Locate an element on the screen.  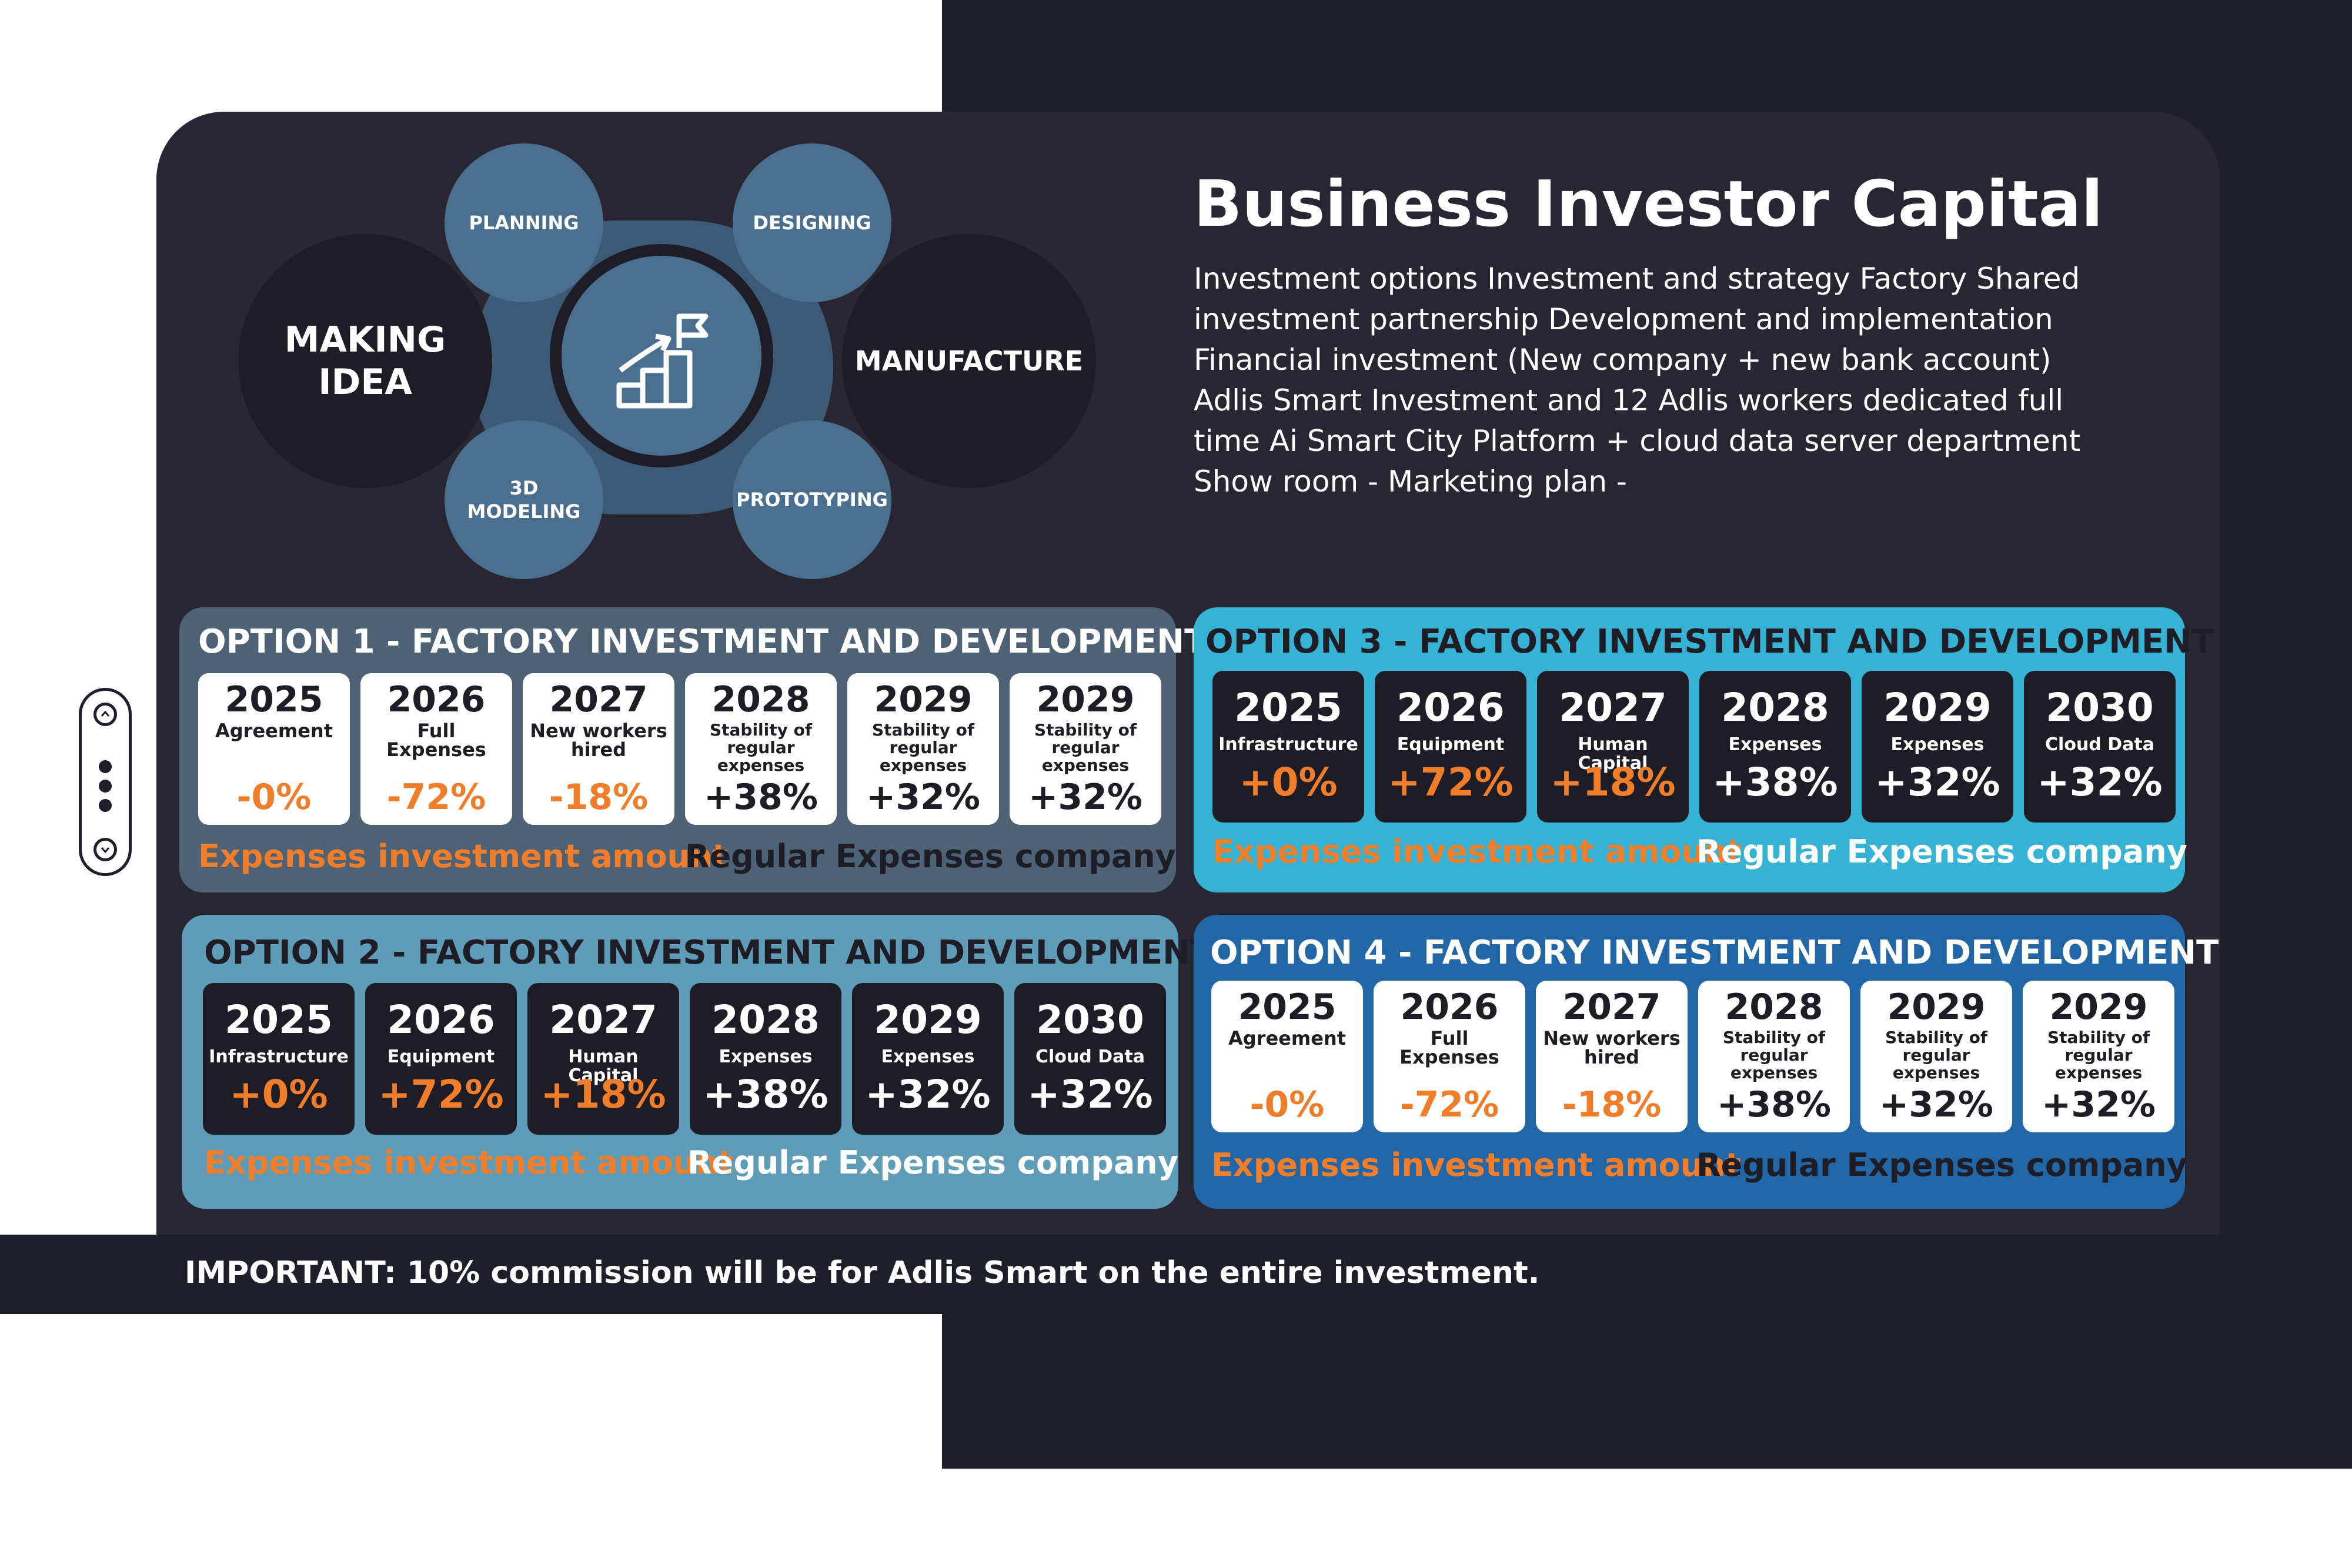
manufacture-label: MANUFACTURE is located at coordinates (969, 361).